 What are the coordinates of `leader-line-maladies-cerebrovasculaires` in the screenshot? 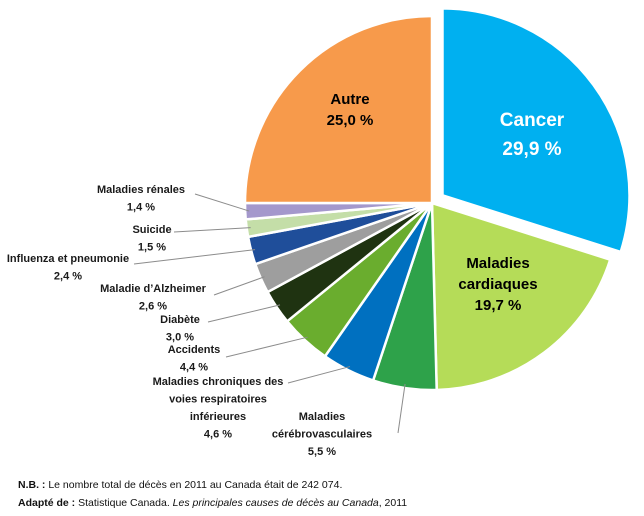 It's located at (401, 408).